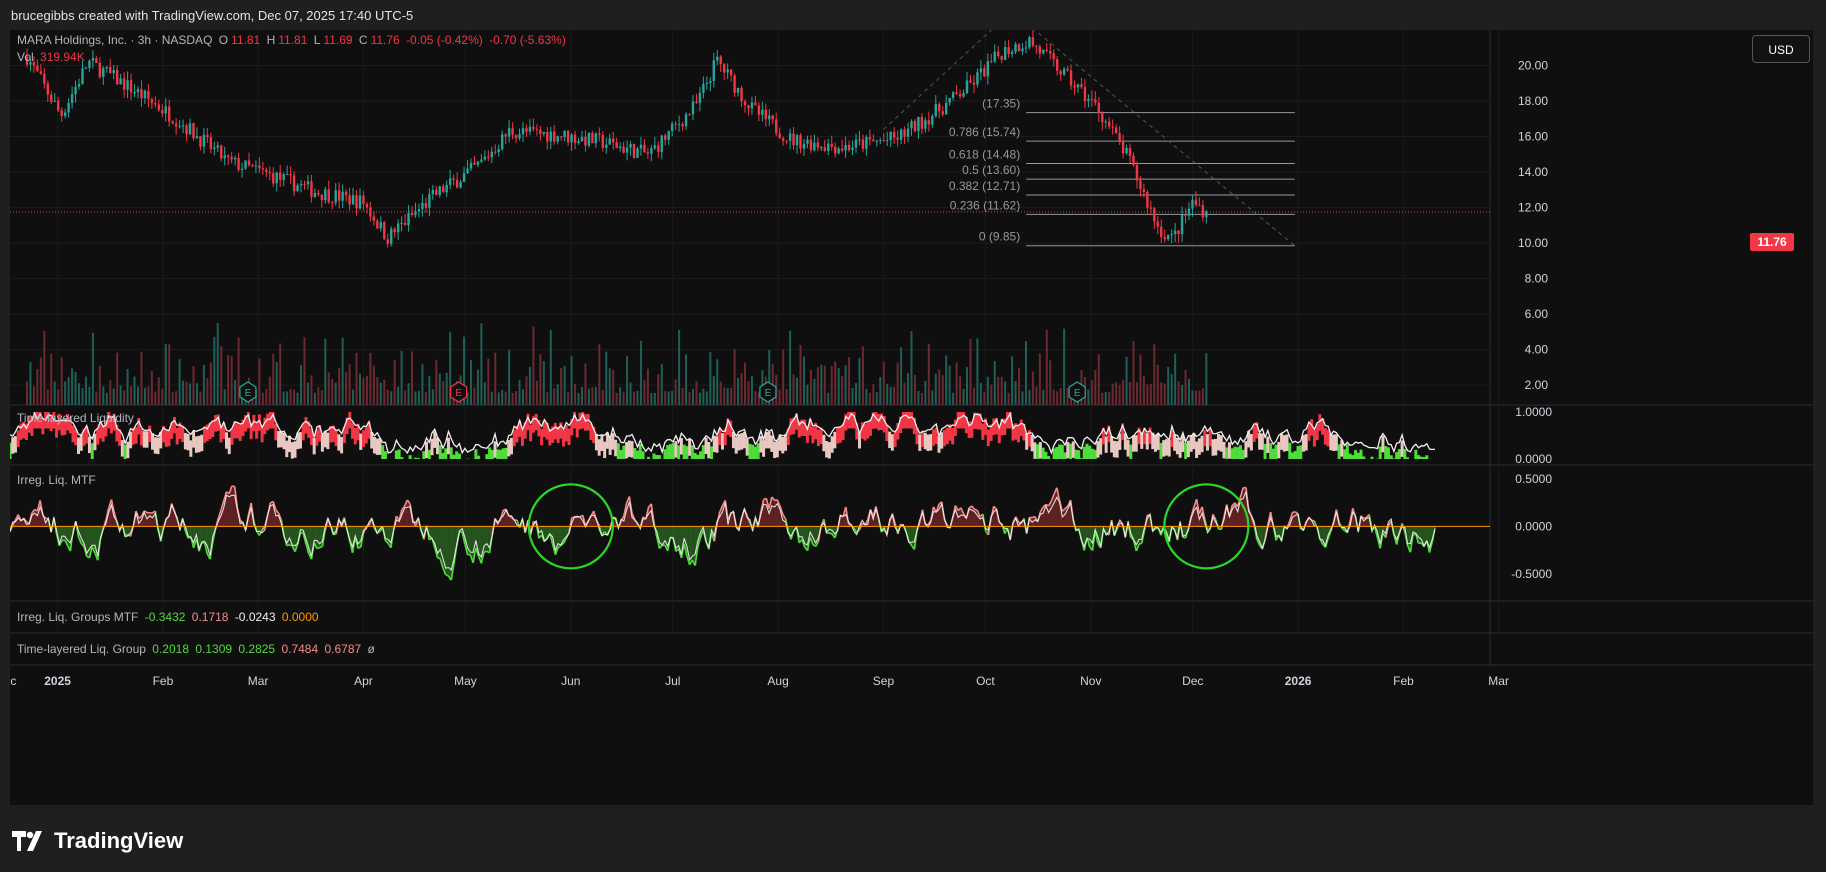 The image size is (1826, 872). Describe the element at coordinates (1077, 392) in the screenshot. I see `earnings-marker: E` at that location.